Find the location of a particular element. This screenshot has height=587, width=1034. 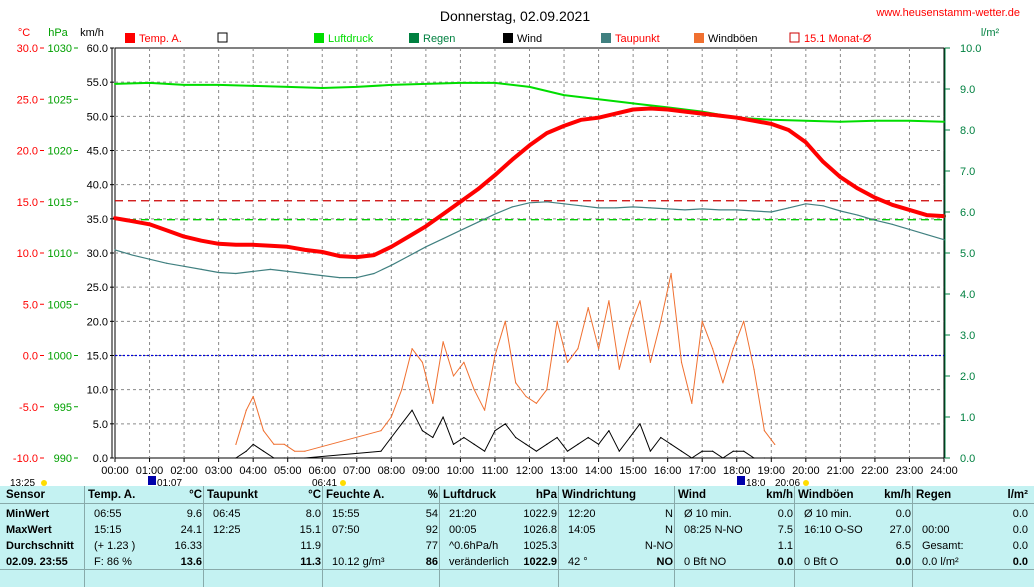

stat-cell-note: veränderlich is located at coordinates (479, 562).